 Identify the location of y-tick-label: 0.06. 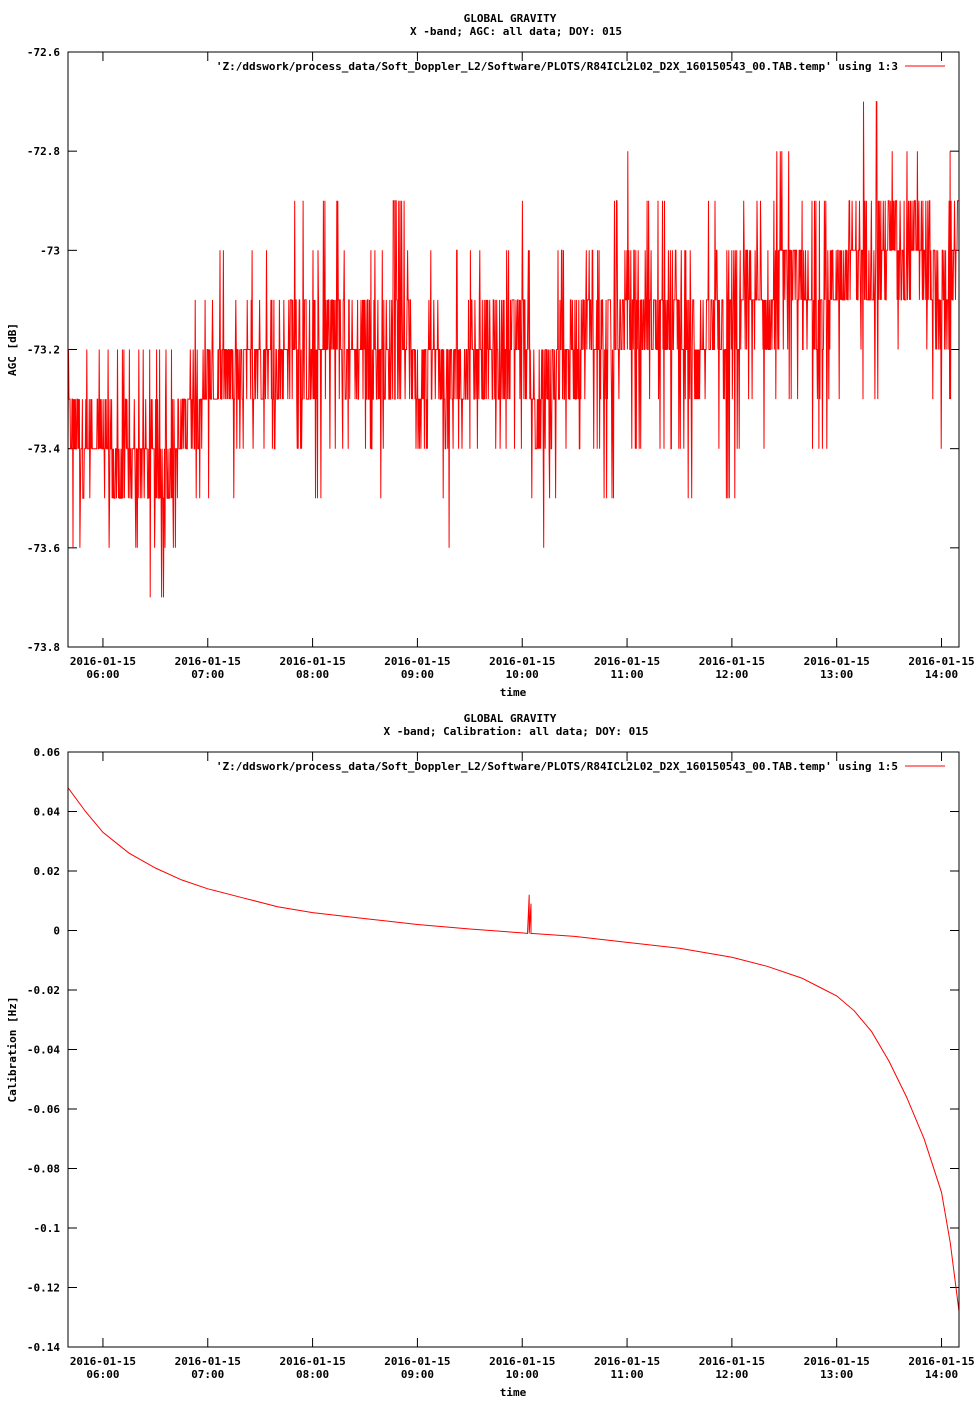
(47, 752).